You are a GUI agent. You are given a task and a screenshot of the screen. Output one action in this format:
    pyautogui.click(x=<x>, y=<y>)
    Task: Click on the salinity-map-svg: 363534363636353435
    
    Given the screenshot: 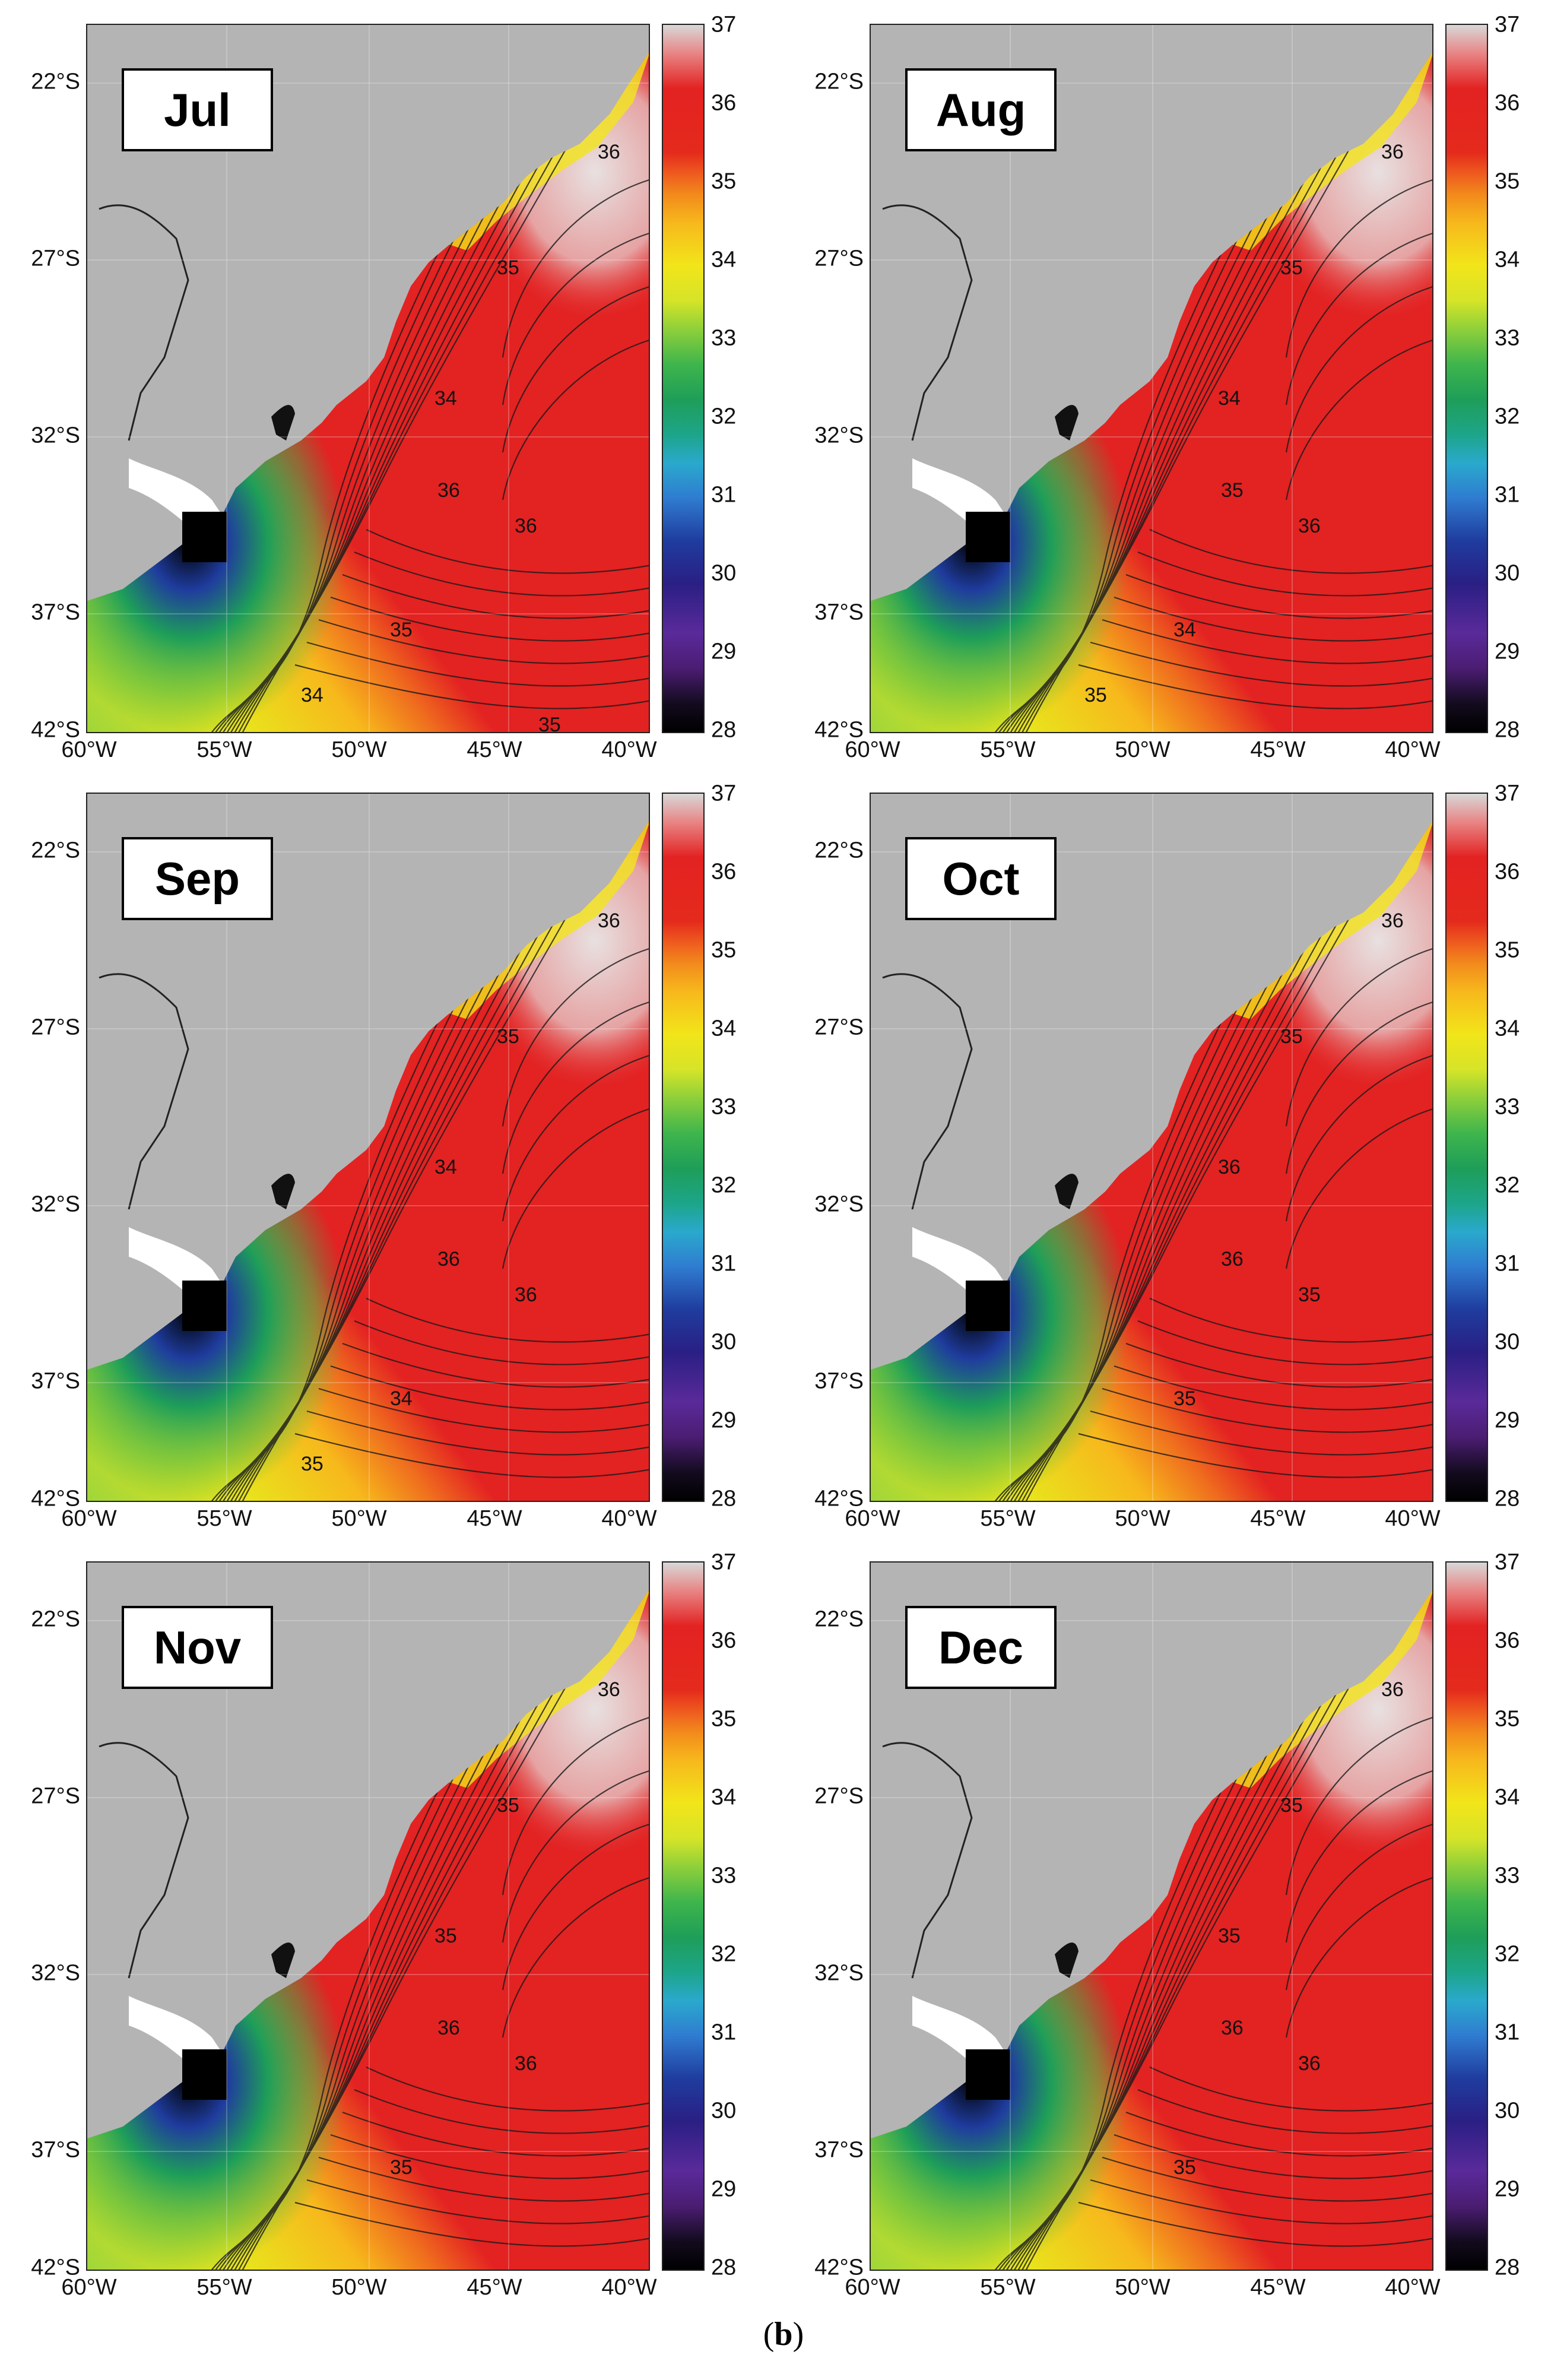 What is the action you would take?
    pyautogui.click(x=368, y=379)
    